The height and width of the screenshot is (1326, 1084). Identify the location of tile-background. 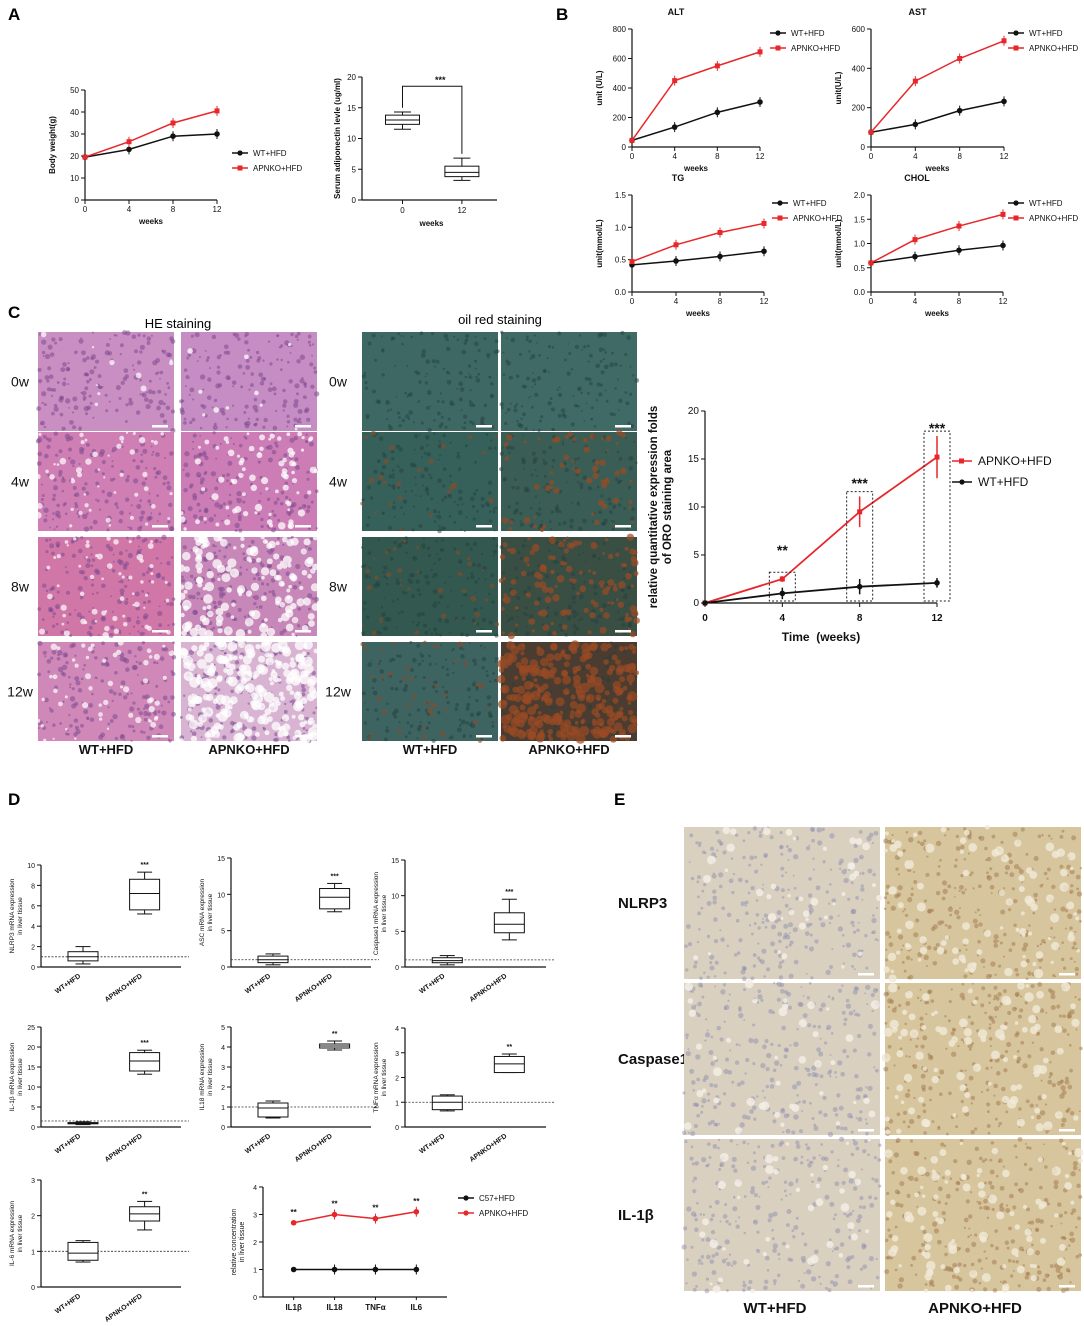
(569, 481).